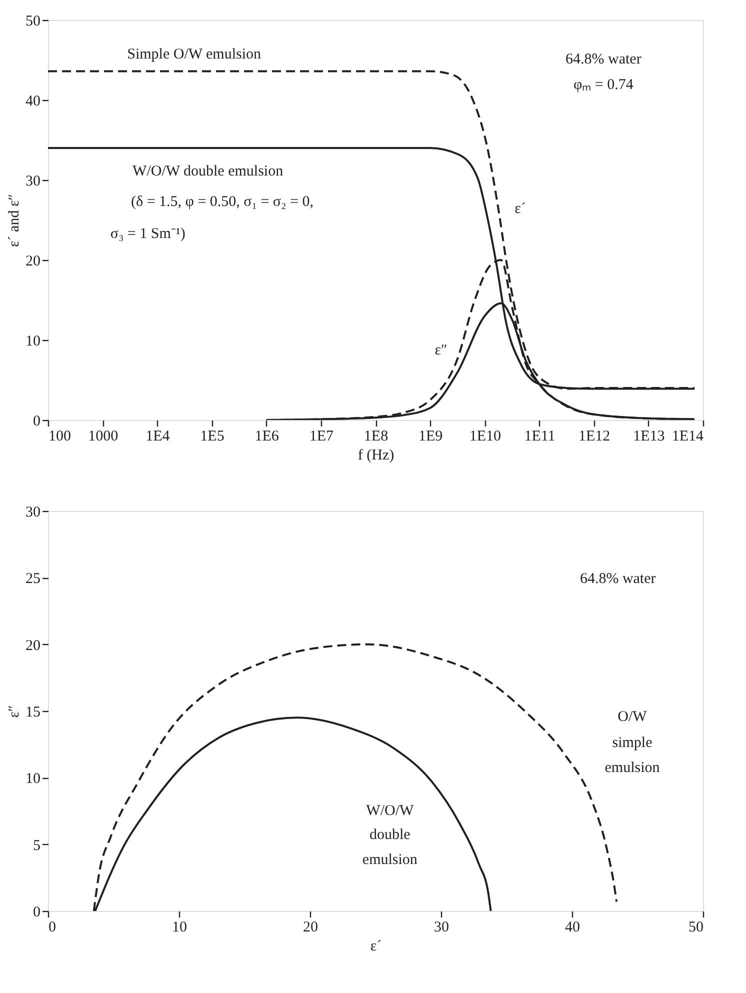  What do you see at coordinates (520, 209) in the screenshot?
I see `annotation: ε´` at bounding box center [520, 209].